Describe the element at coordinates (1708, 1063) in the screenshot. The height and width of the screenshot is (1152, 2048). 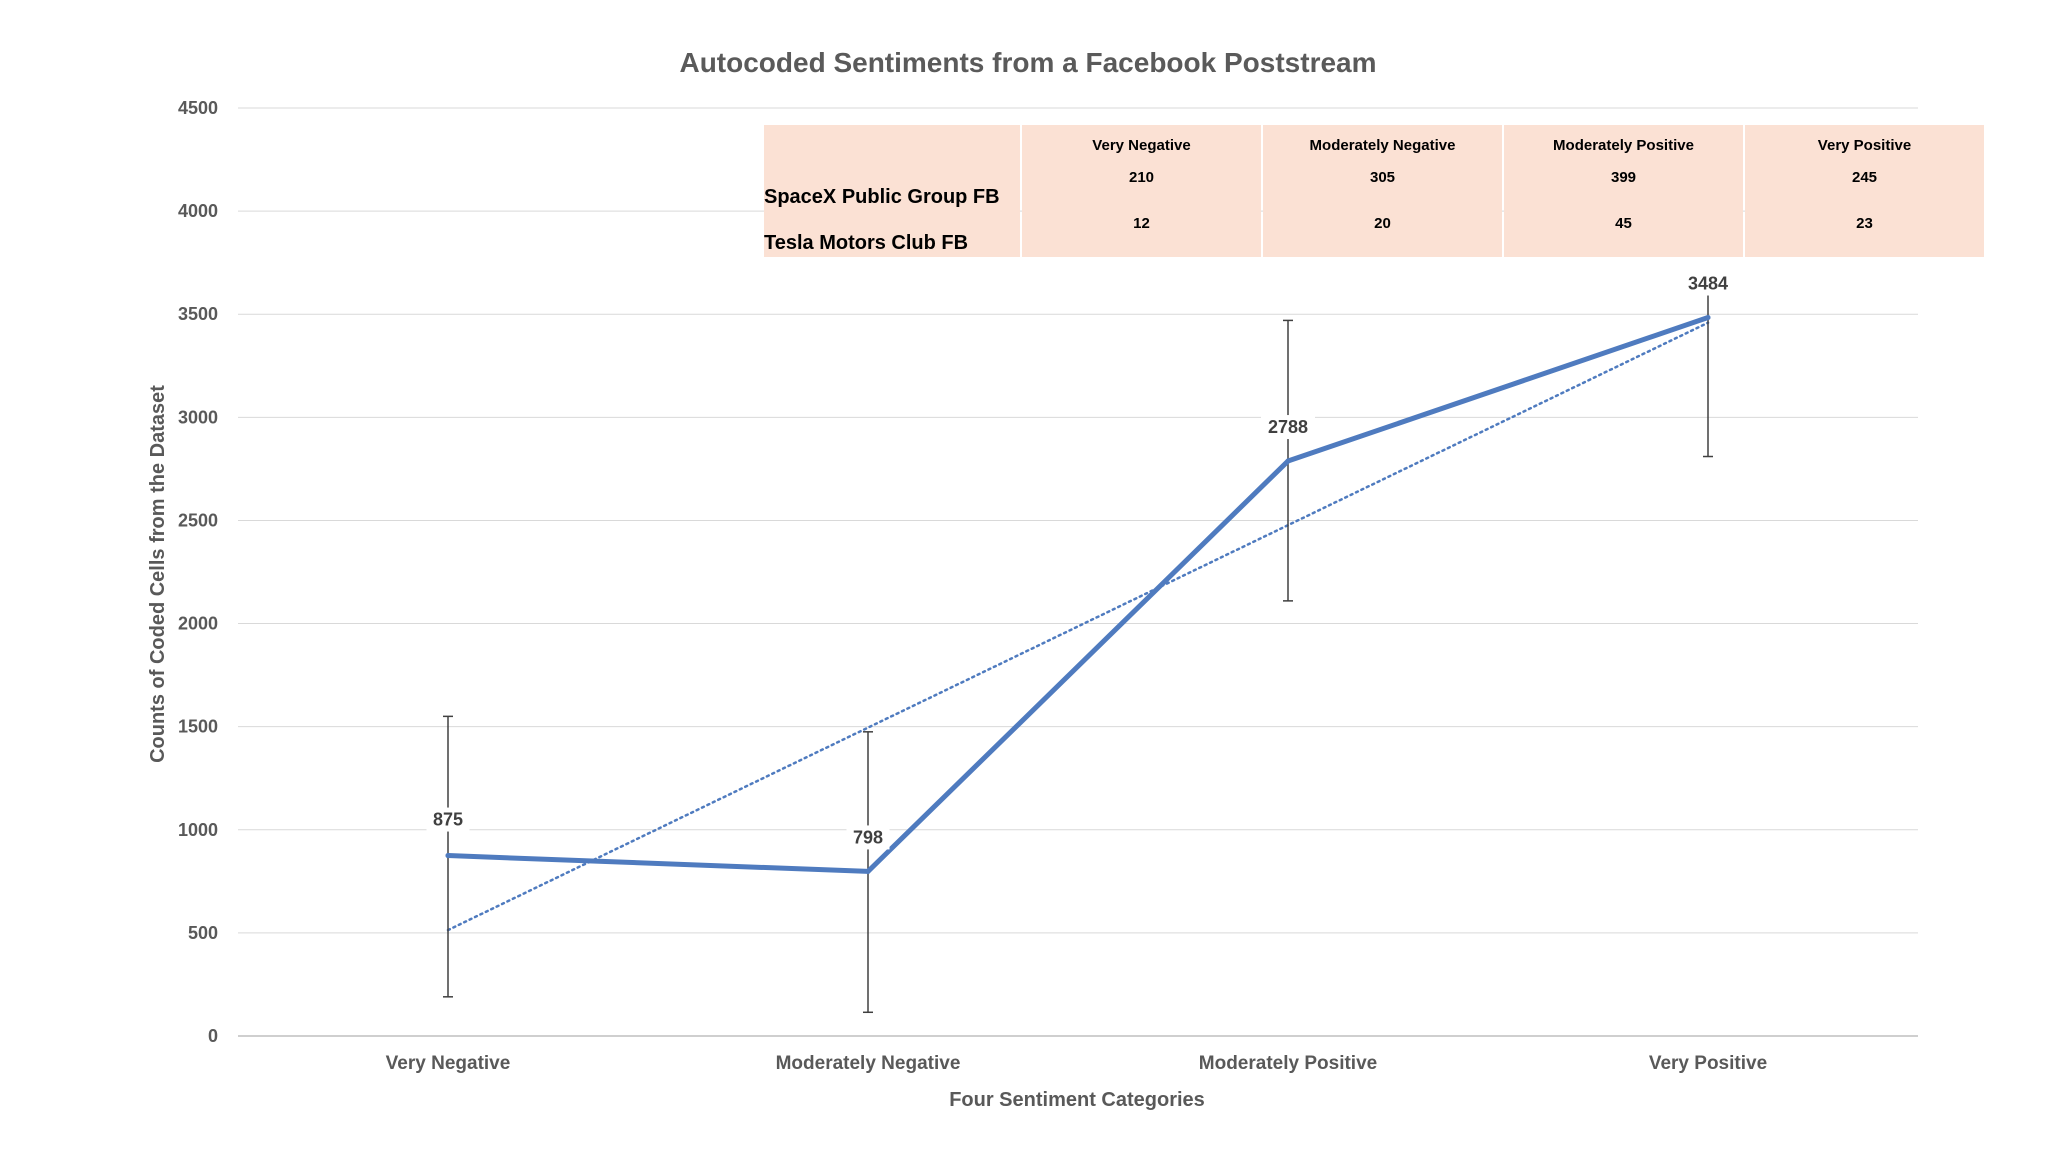
I see `x-tick-label: Very Positive` at that location.